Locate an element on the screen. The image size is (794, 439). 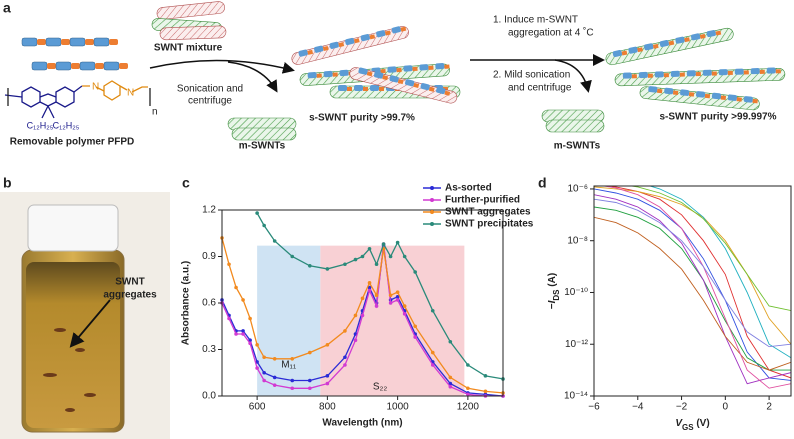
y-tick-label: 0.3 is located at coordinates (209, 349).